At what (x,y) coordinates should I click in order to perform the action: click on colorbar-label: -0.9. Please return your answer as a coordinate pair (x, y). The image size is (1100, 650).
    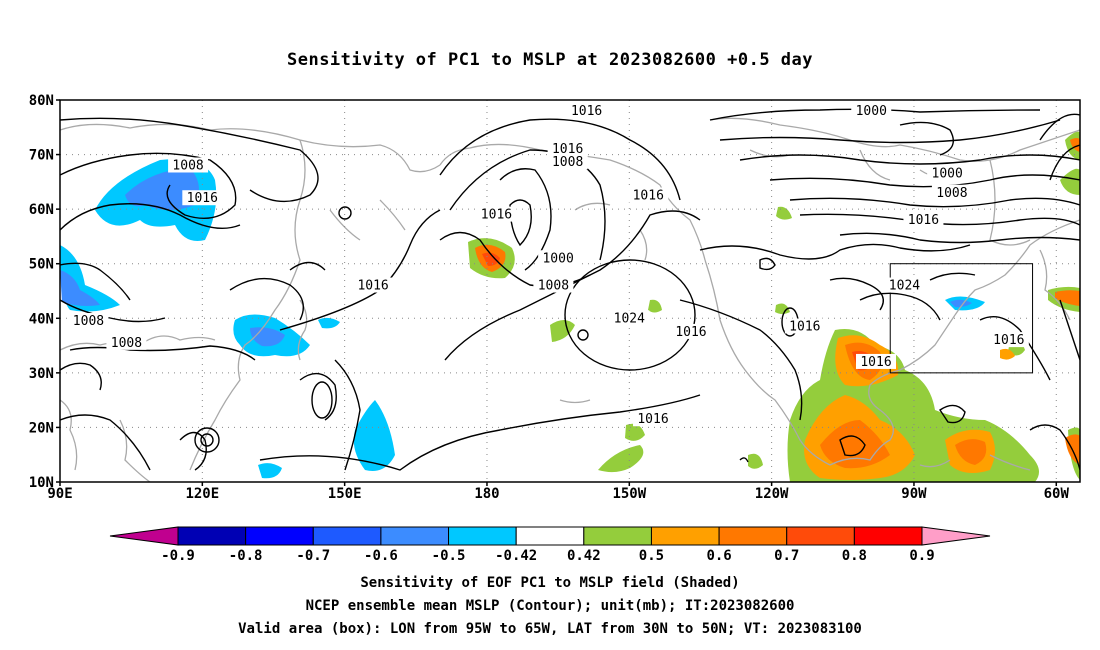
    Looking at the image, I should click on (178, 556).